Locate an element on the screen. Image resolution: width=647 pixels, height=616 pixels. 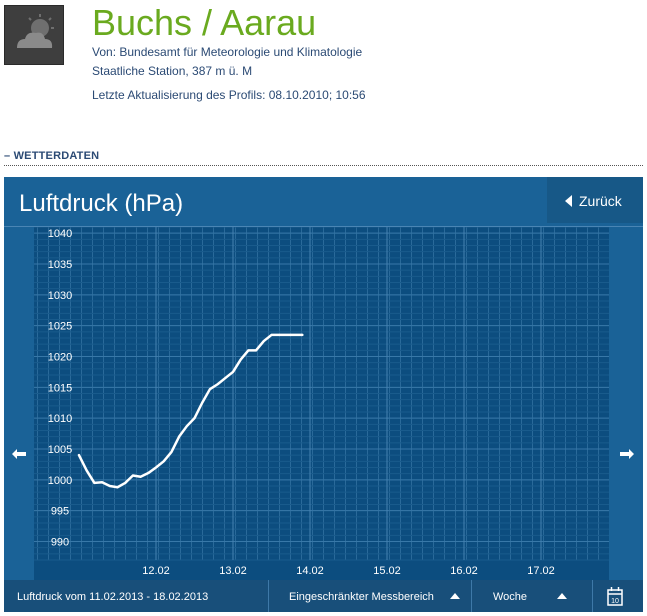
period-dropdown: Woche is located at coordinates (531, 596).